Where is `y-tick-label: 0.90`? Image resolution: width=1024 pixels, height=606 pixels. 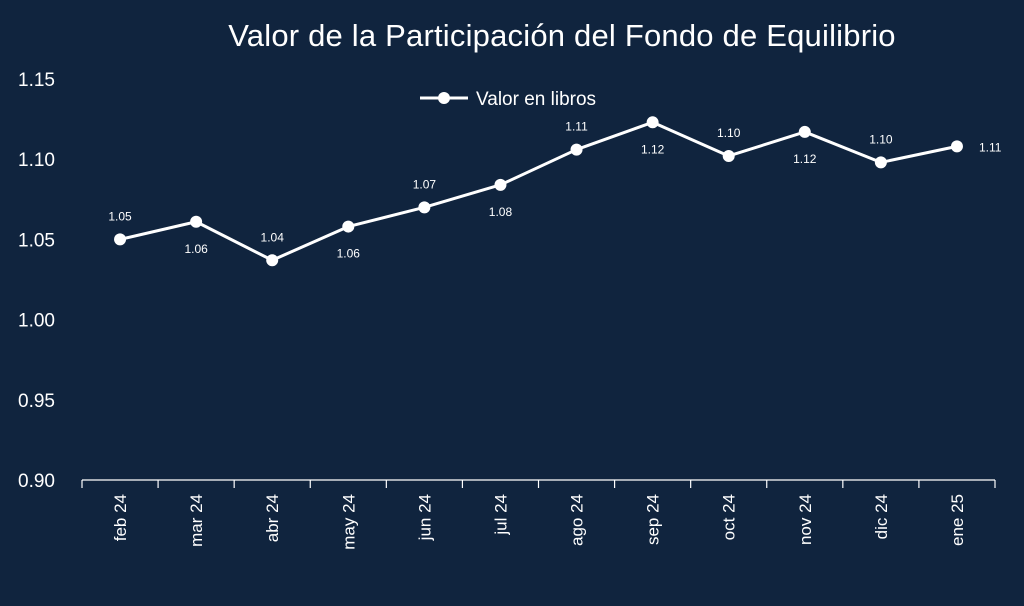 y-tick-label: 0.90 is located at coordinates (36, 481).